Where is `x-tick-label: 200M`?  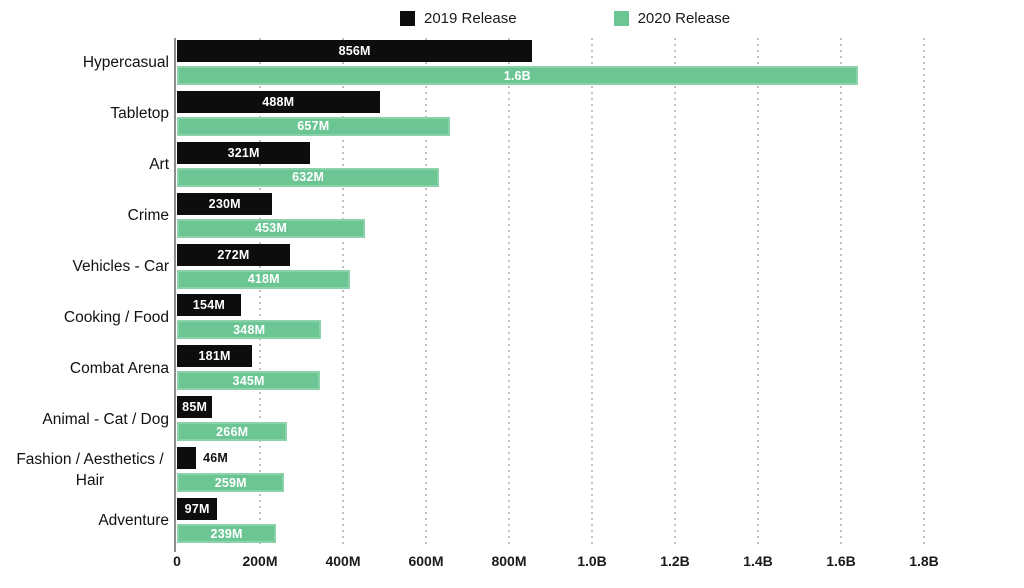
x-tick-label: 200M is located at coordinates (260, 561).